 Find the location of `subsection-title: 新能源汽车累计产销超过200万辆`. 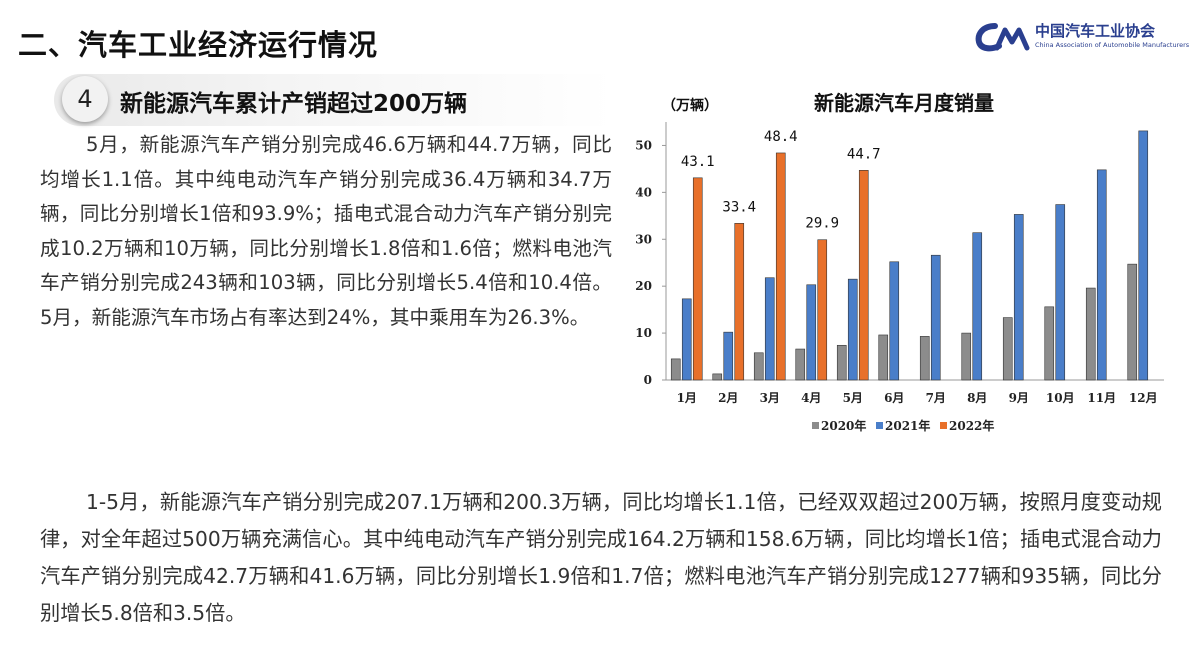

subsection-title: 新能源汽车累计产销超过200万辆 is located at coordinates (294, 104).